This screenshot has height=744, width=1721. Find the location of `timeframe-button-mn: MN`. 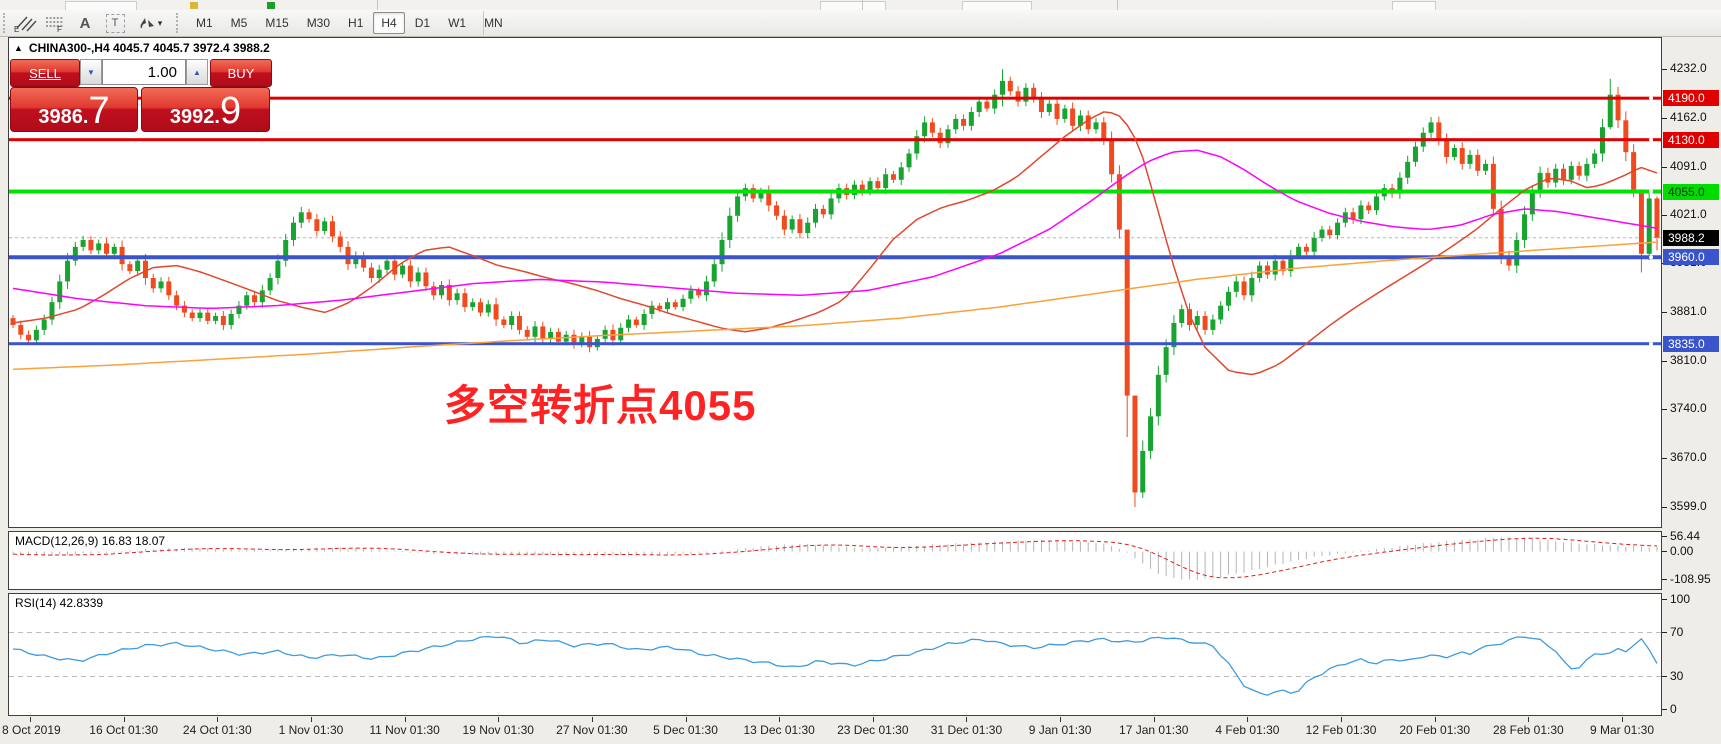

timeframe-button-mn: MN is located at coordinates (493, 23).